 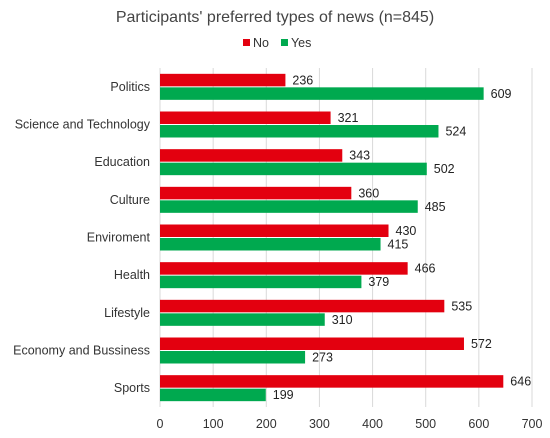 What do you see at coordinates (501, 94) in the screenshot?
I see `data-label: 609` at bounding box center [501, 94].